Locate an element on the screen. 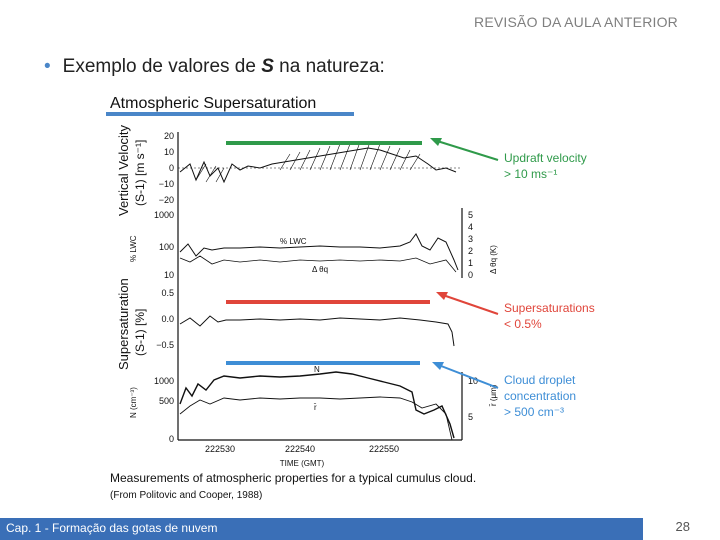 The width and height of the screenshot is (720, 540). slide-header: REVISÃO DA AULA ANTERIOR is located at coordinates (576, 22).